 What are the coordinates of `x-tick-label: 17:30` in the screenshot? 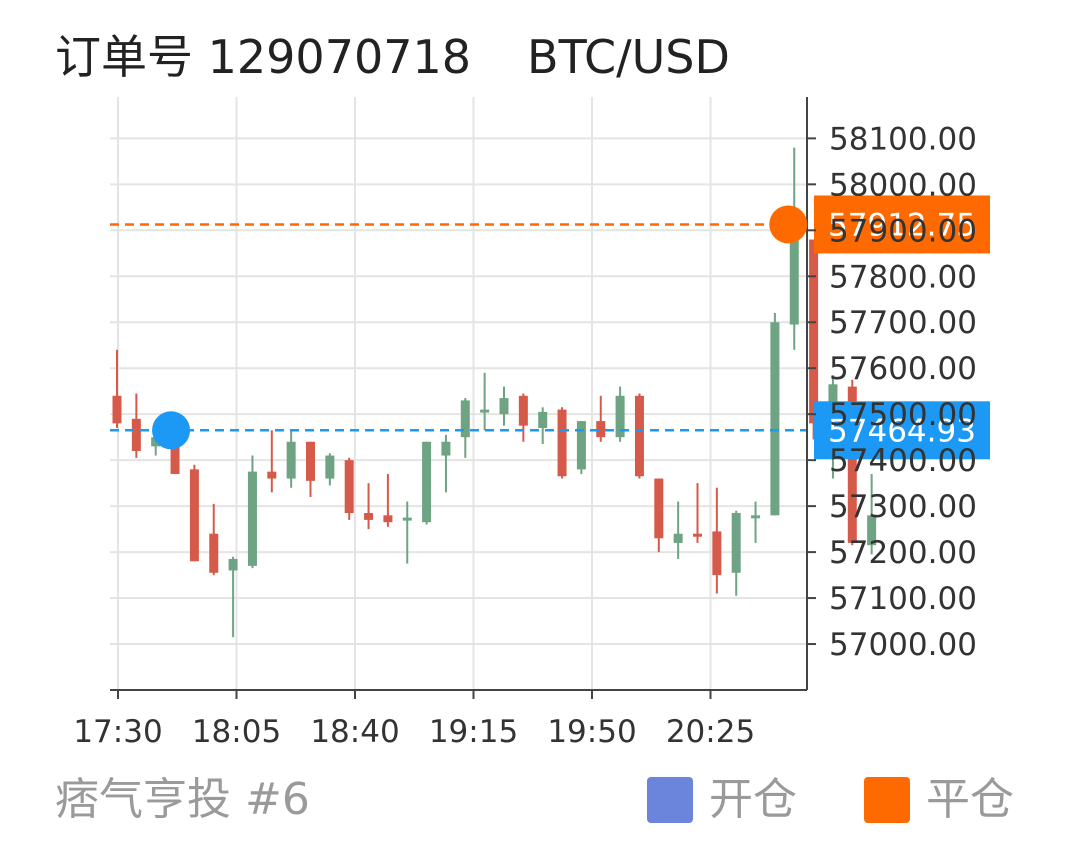 It's located at (117, 732).